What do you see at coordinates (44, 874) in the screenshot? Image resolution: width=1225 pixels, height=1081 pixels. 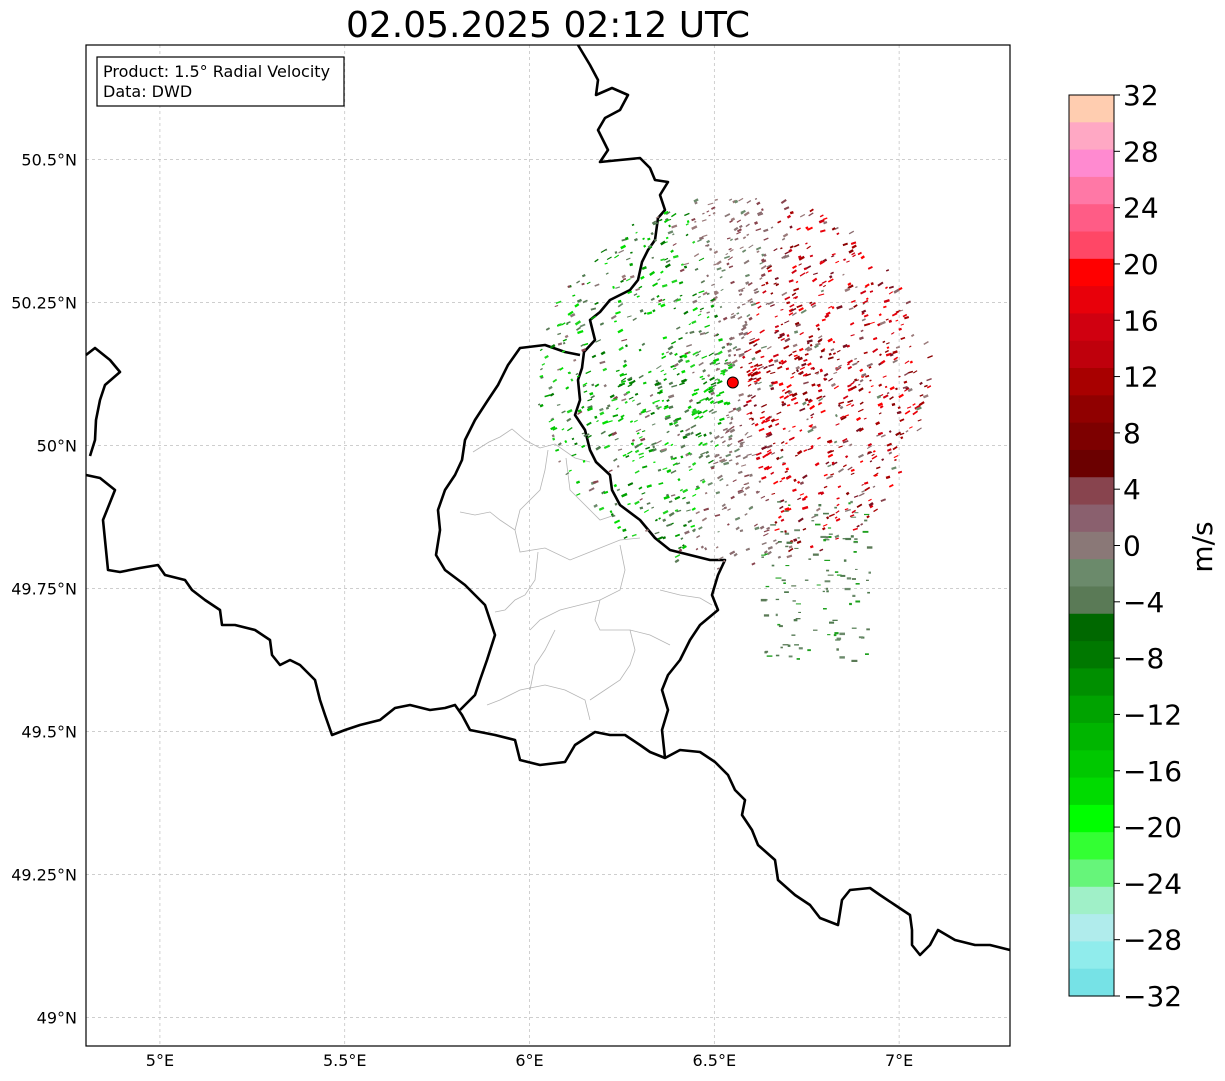 I see `lat-tick-label: 49.25°N` at bounding box center [44, 874].